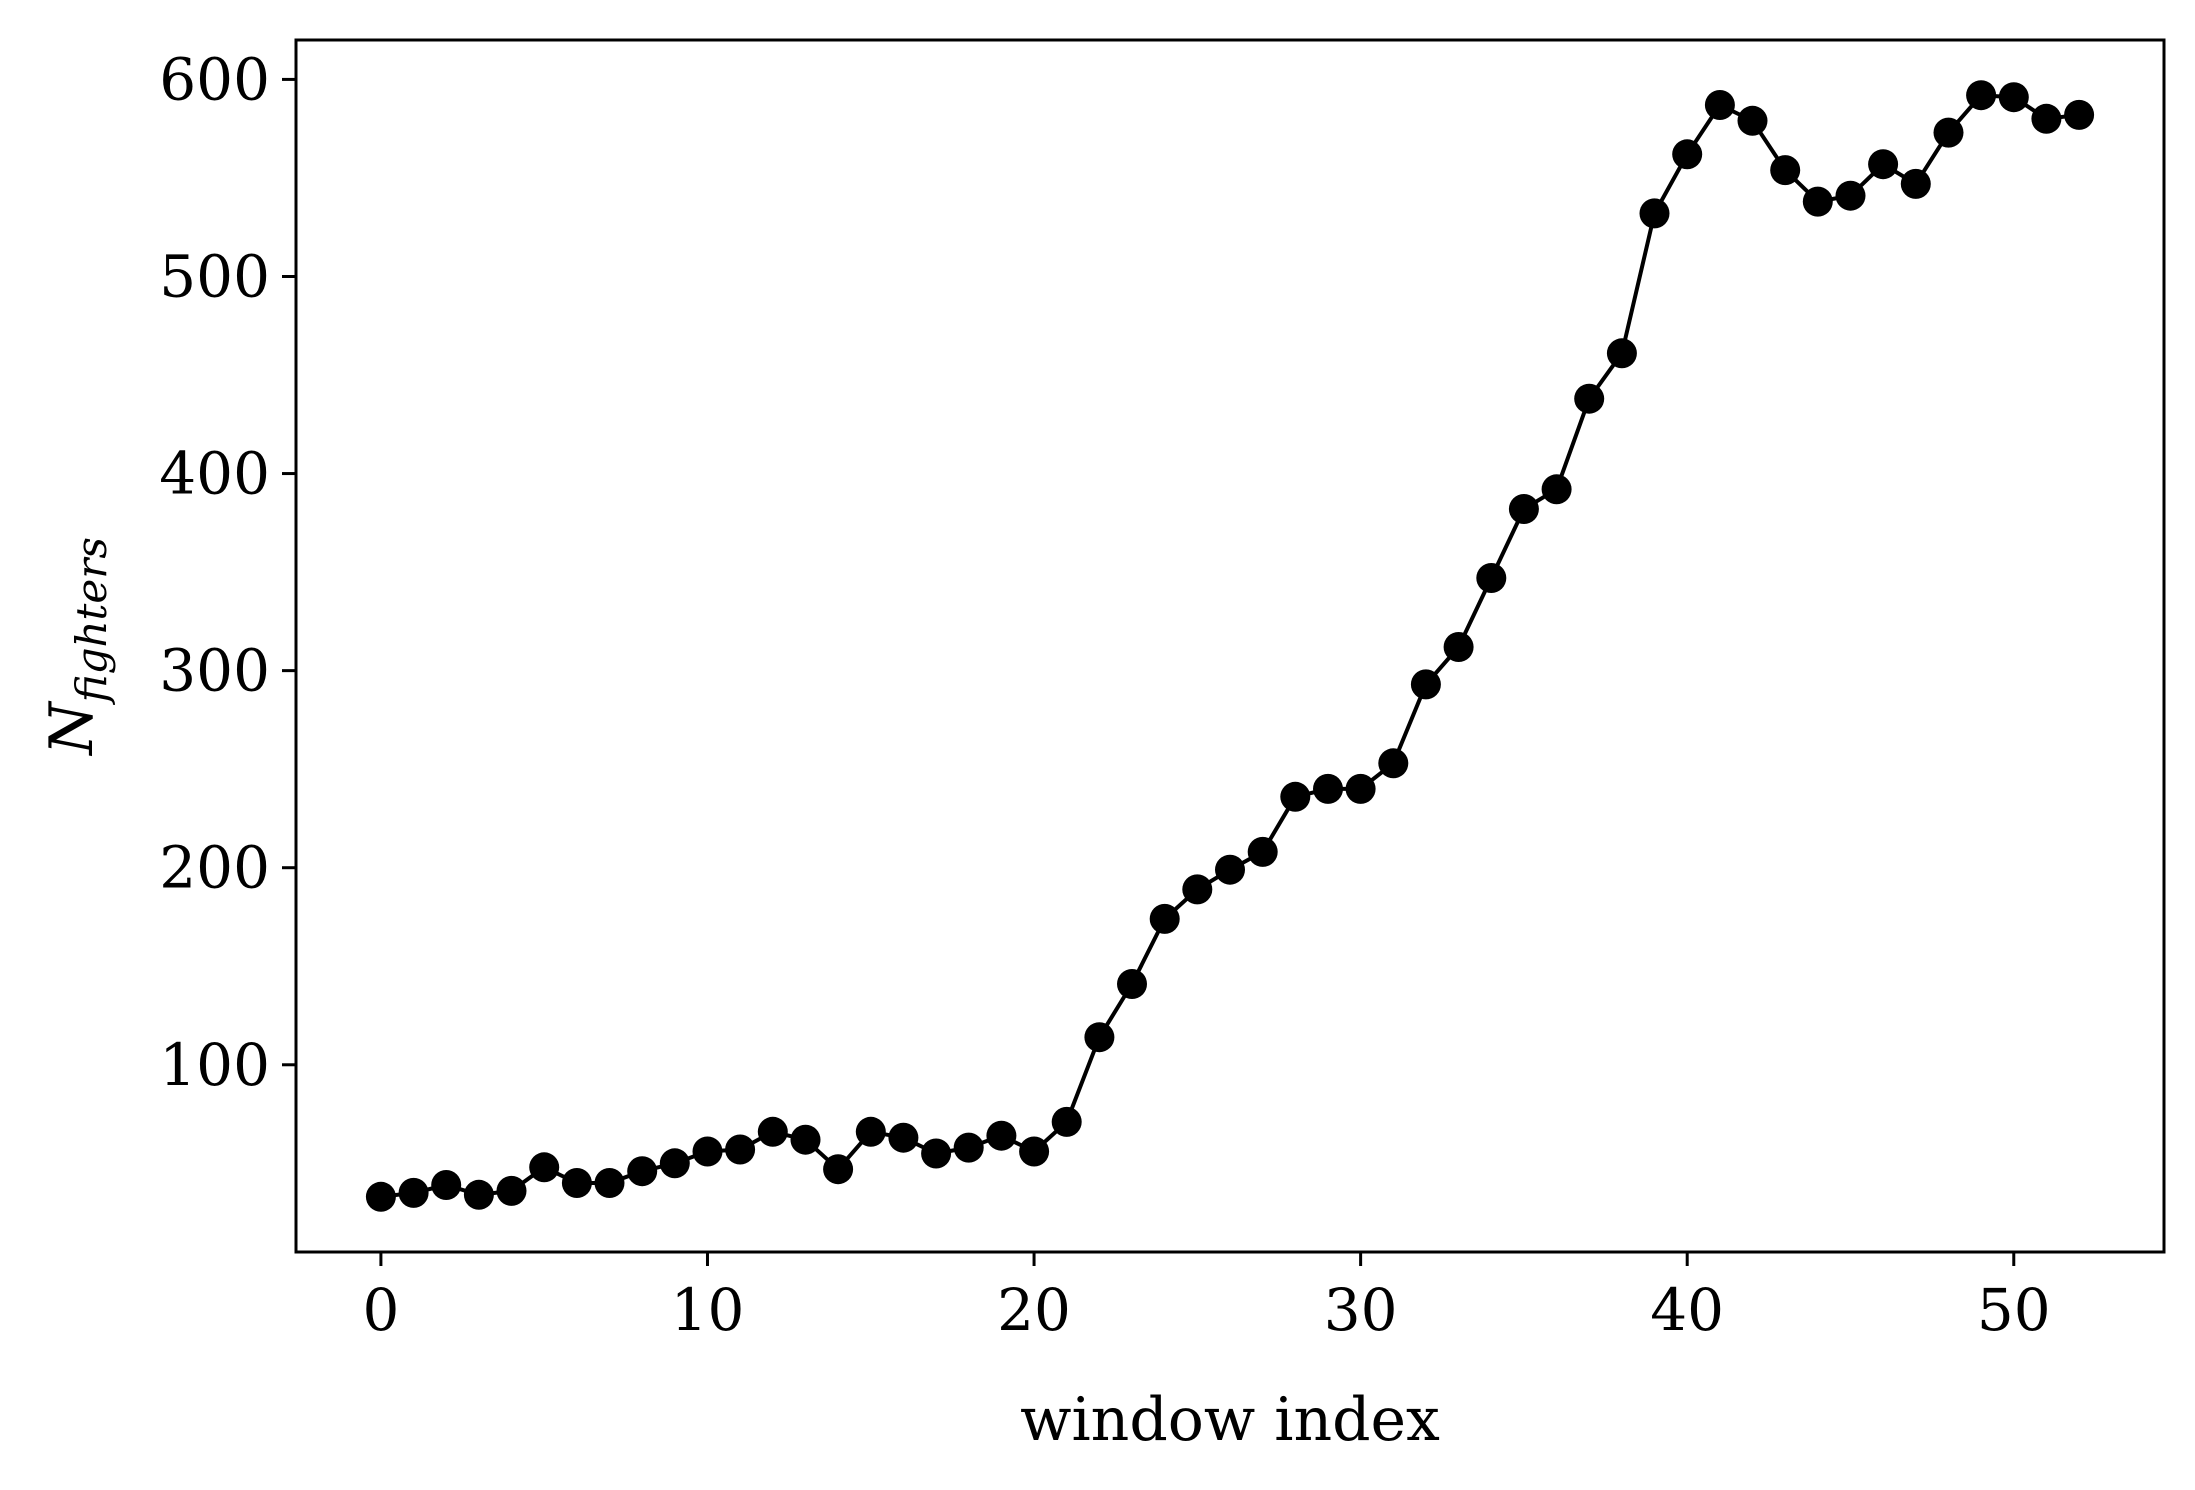  I want to click on x-tick-label: 50, so click(2014, 1310).